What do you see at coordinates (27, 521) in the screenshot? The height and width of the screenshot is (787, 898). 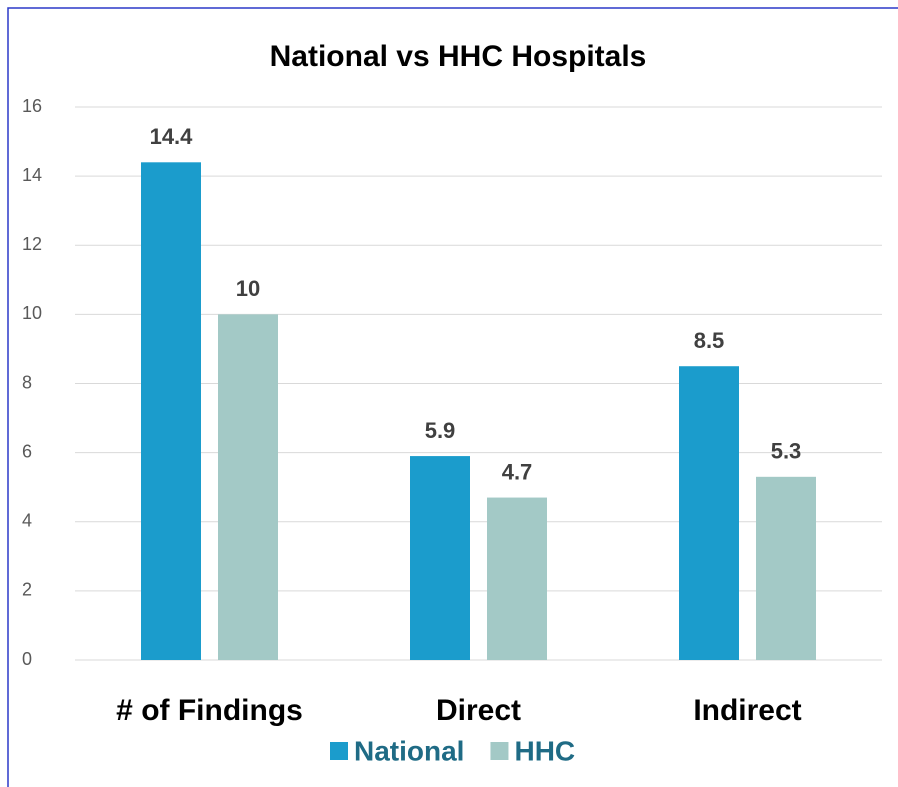 I see `y-tick-label: 4` at bounding box center [27, 521].